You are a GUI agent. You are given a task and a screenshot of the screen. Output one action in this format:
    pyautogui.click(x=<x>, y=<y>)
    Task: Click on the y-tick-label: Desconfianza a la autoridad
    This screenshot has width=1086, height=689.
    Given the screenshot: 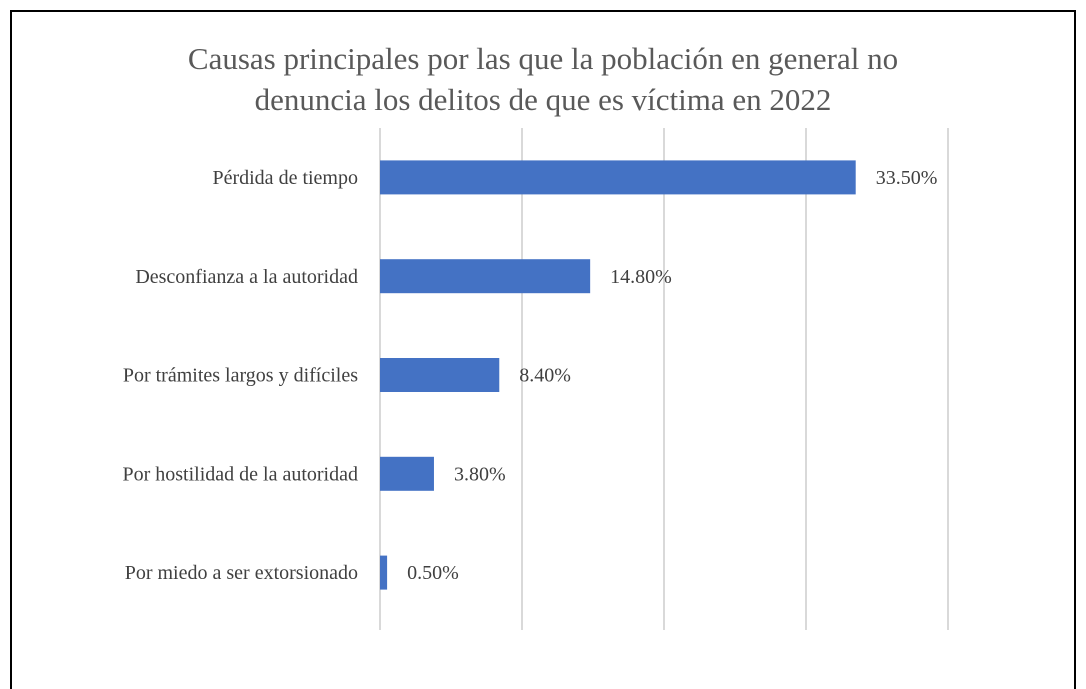 What is the action you would take?
    pyautogui.click(x=246, y=277)
    